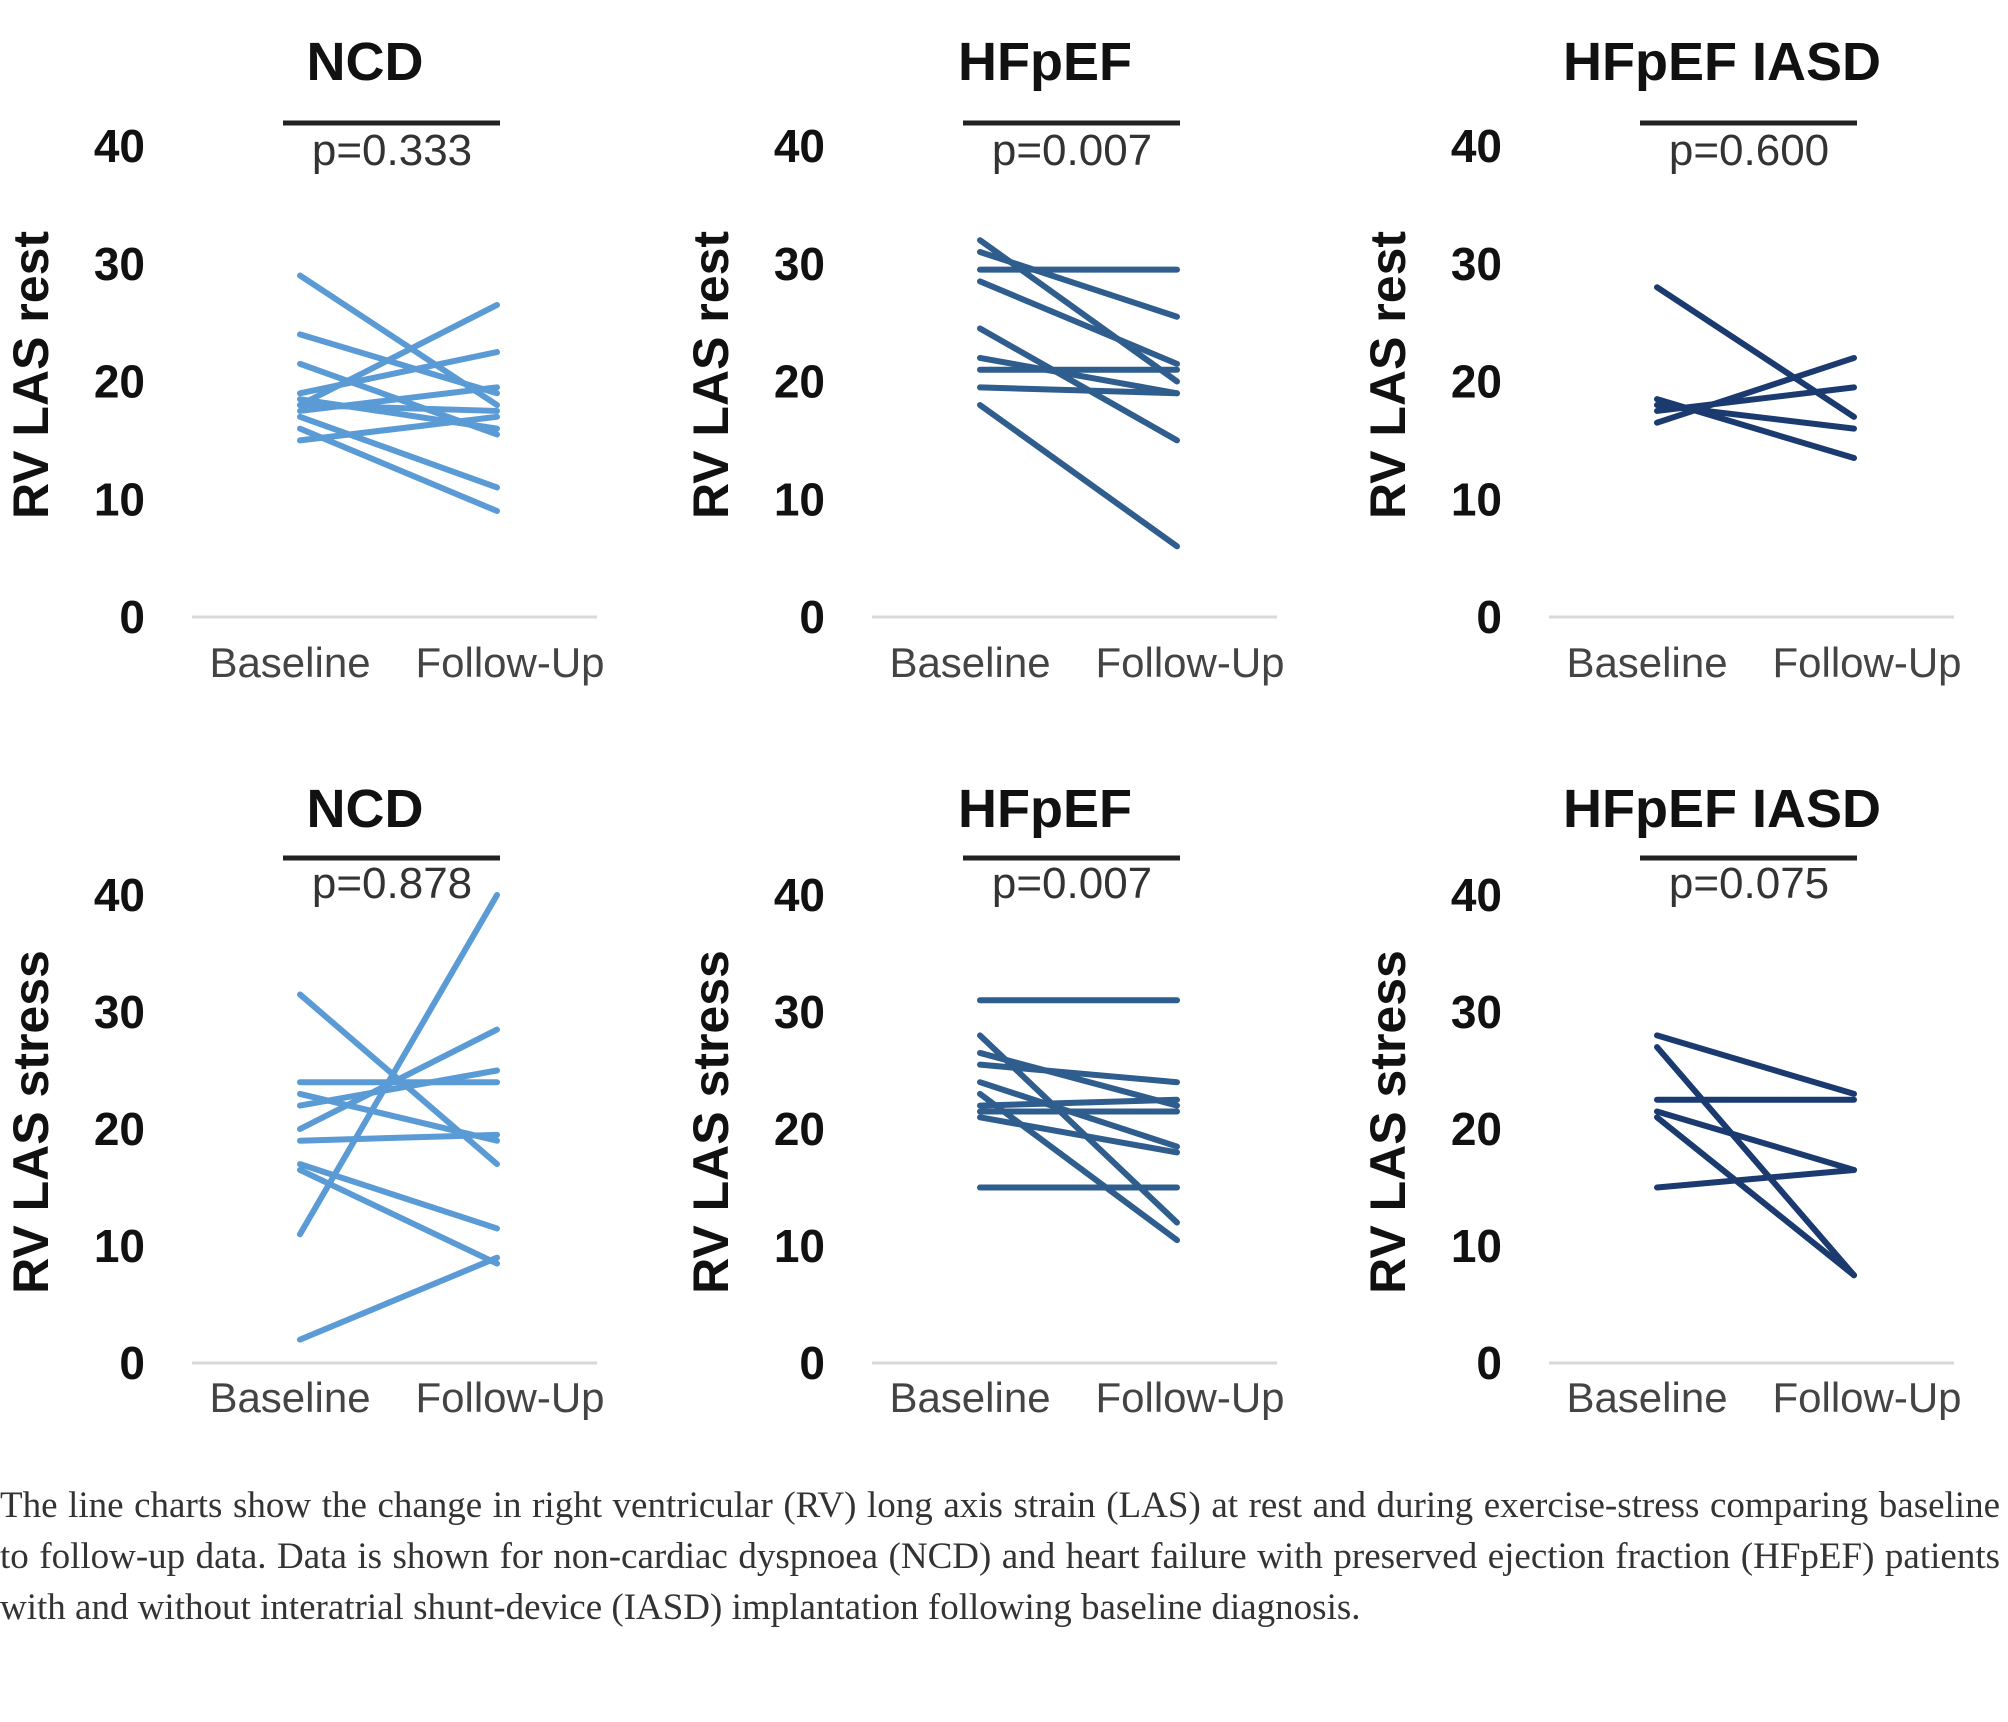 The width and height of the screenshot is (2008, 1722). I want to click on p-value: p=0.600, so click(1749, 150).